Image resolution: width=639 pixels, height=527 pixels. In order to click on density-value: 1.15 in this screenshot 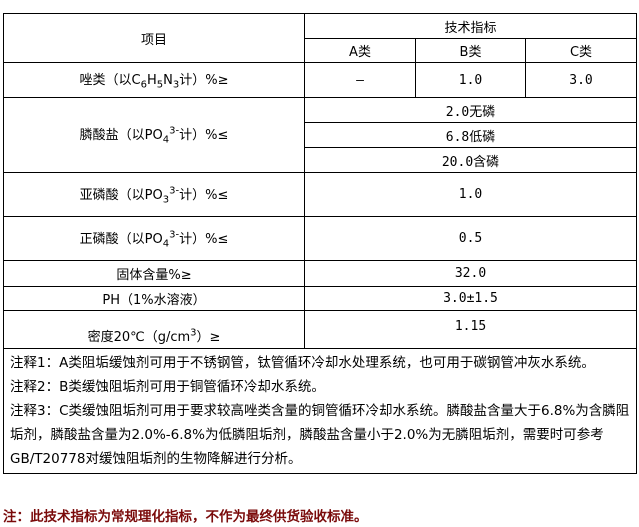, I will do `click(470, 329)`.